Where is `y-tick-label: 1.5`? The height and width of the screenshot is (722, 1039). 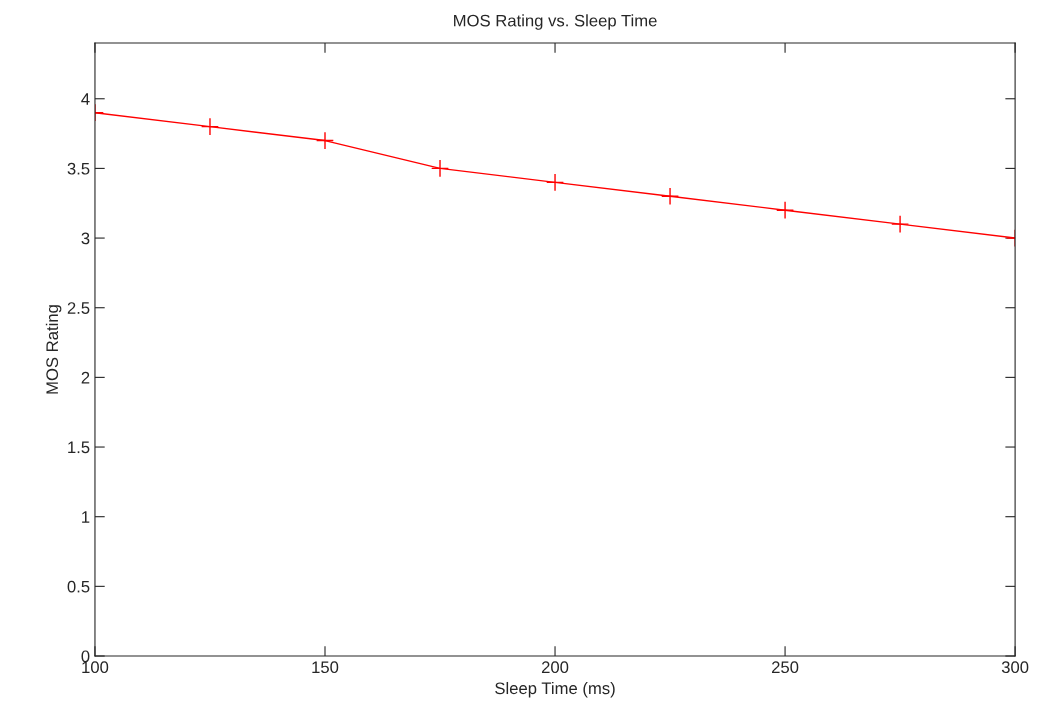 y-tick-label: 1.5 is located at coordinates (79, 447).